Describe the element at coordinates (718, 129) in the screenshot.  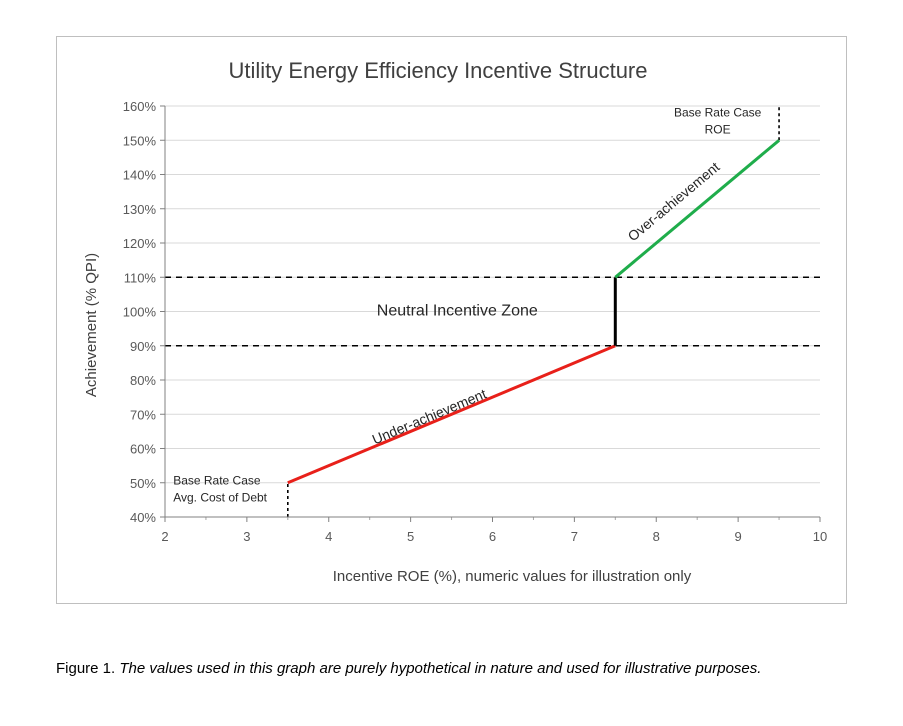
I see `base-rate-roe-label-2: ROE` at that location.